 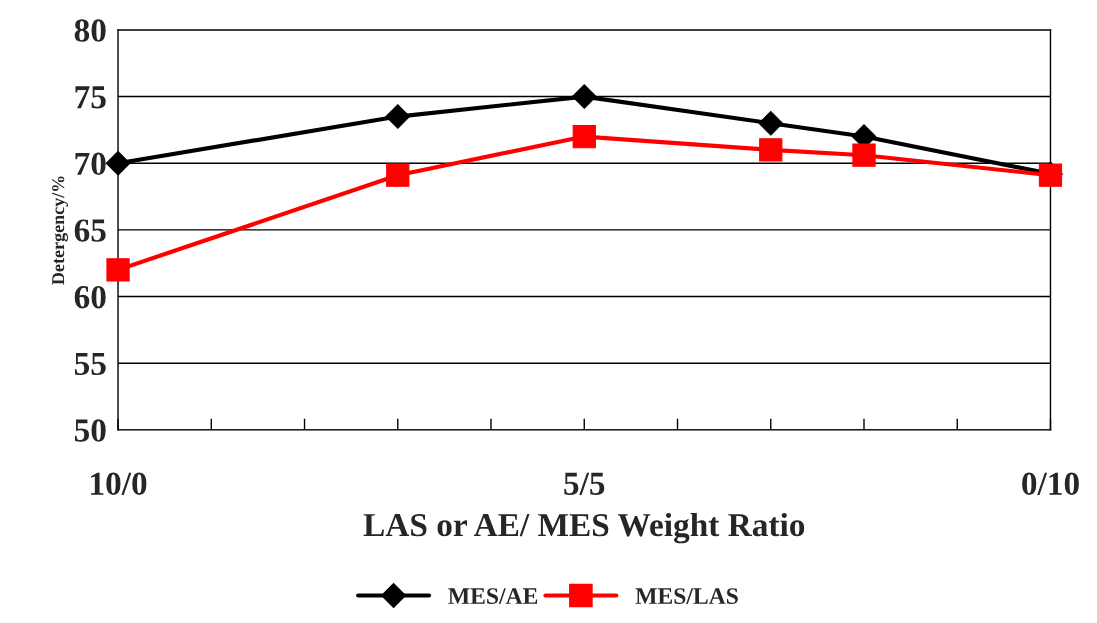 I want to click on y-tick-label: 55, so click(x=90, y=364).